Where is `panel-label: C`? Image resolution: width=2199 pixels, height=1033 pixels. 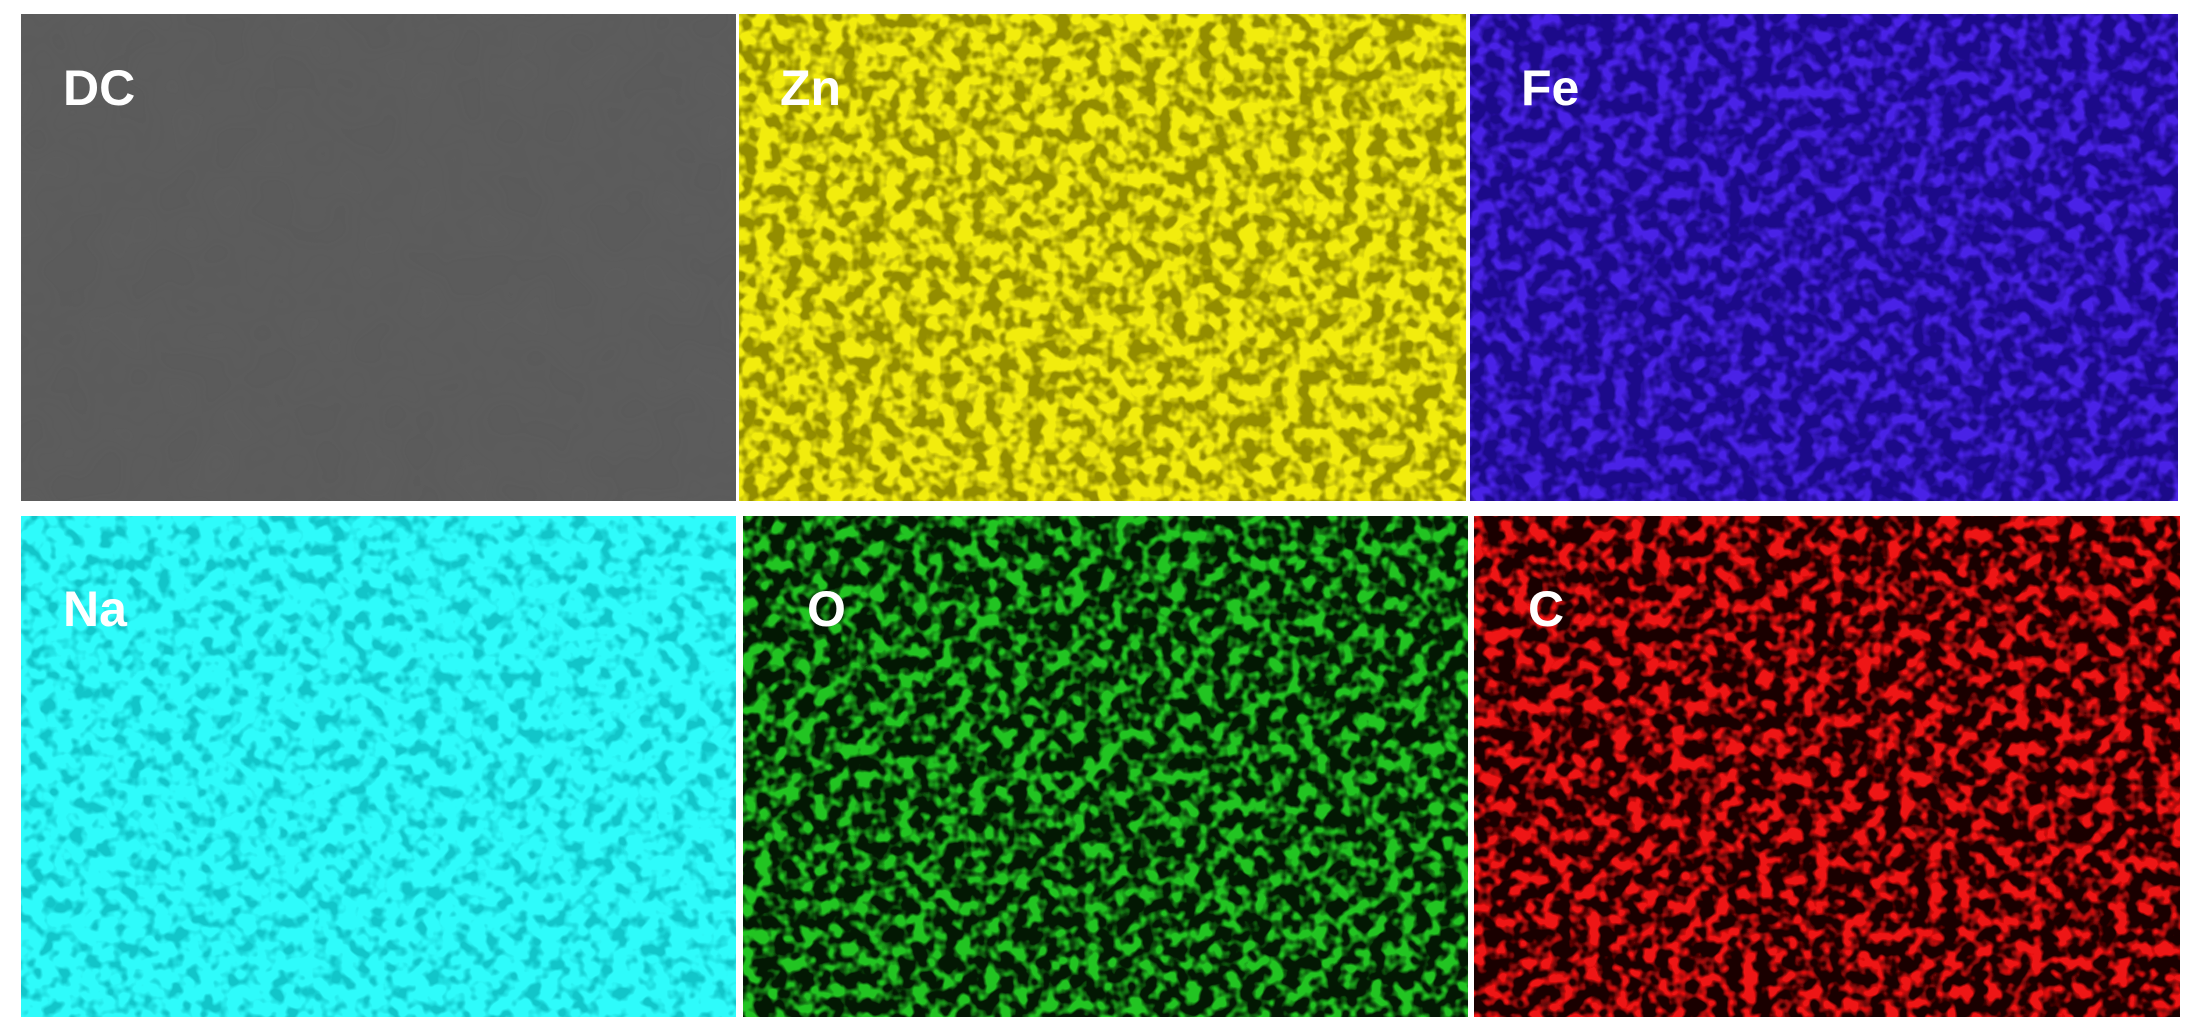
panel-label: C is located at coordinates (1546, 609).